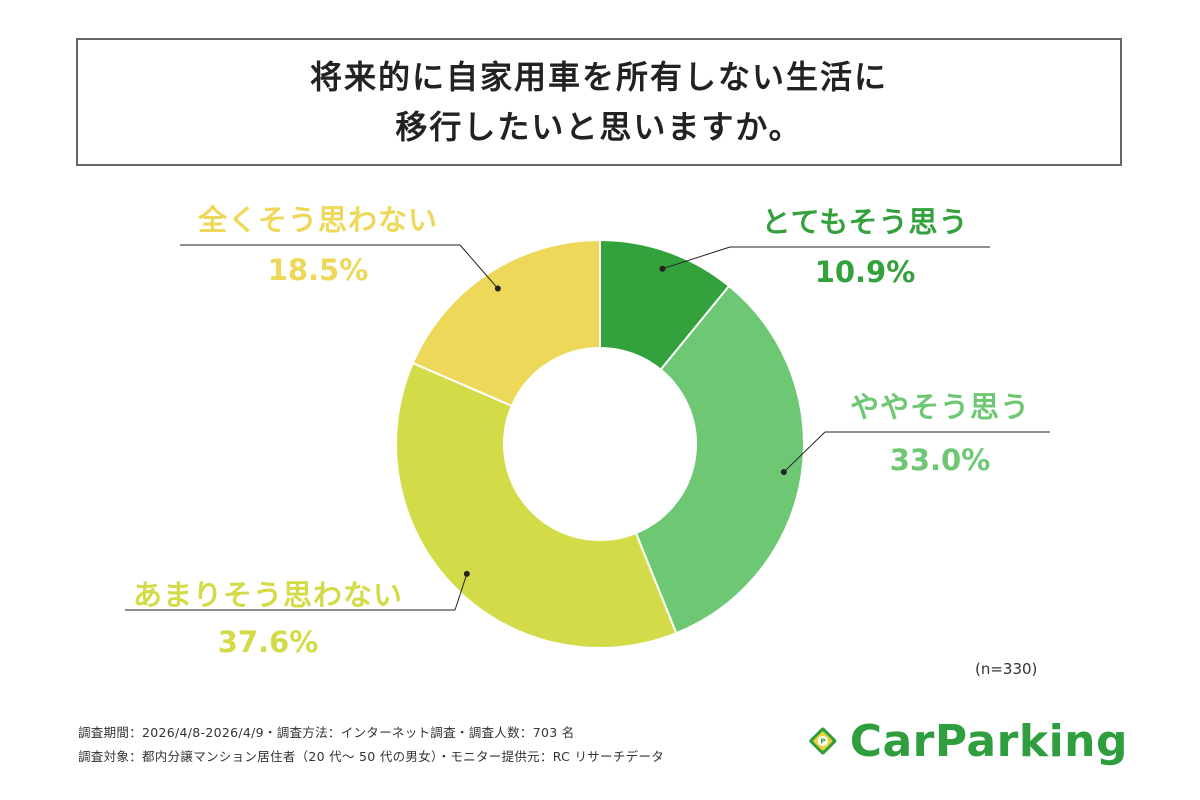  What do you see at coordinates (865, 272) in the screenshot?
I see `value-label-1: 10.9%` at bounding box center [865, 272].